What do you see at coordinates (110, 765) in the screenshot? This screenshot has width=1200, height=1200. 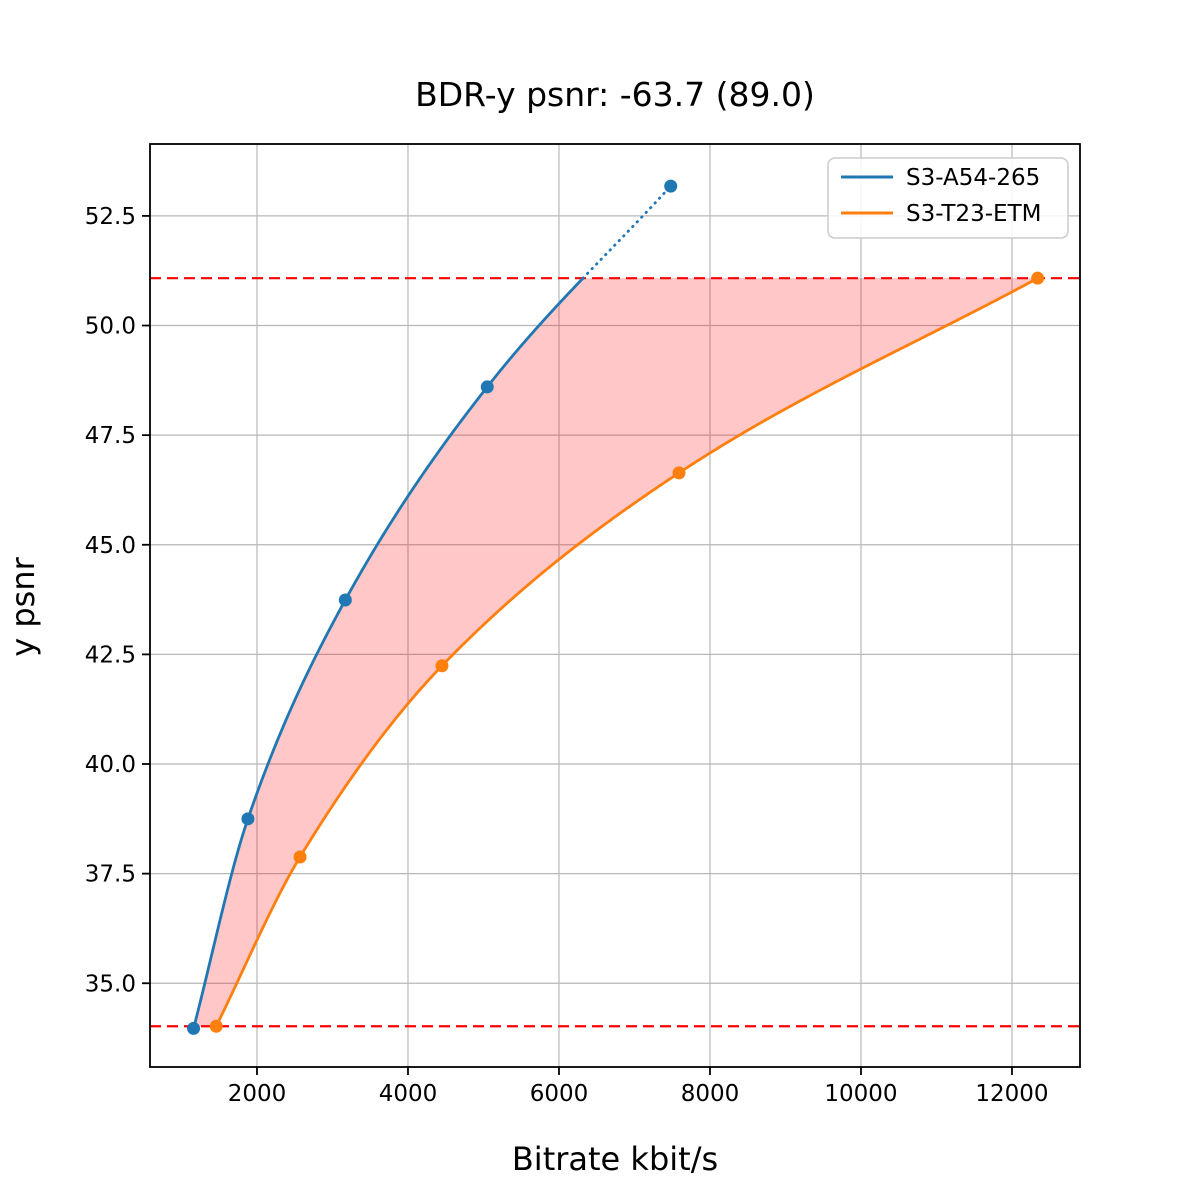 I see `y-tick-label: 40.0` at bounding box center [110, 765].